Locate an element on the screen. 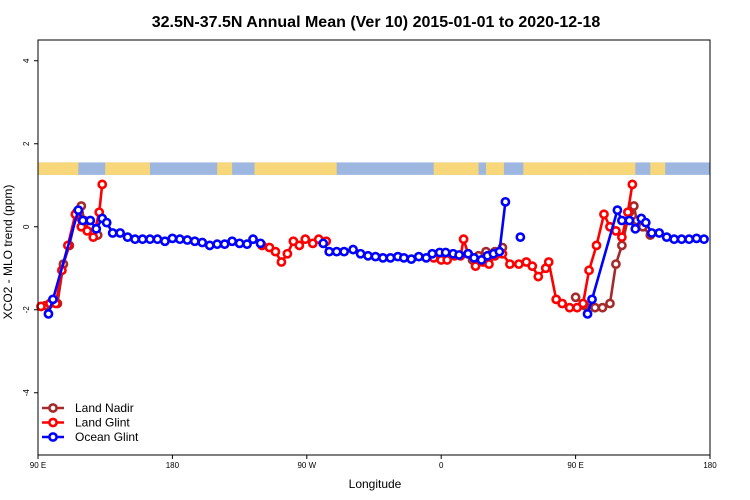 This screenshot has width=750, height=500. x-tick-label: 0 is located at coordinates (441, 465).